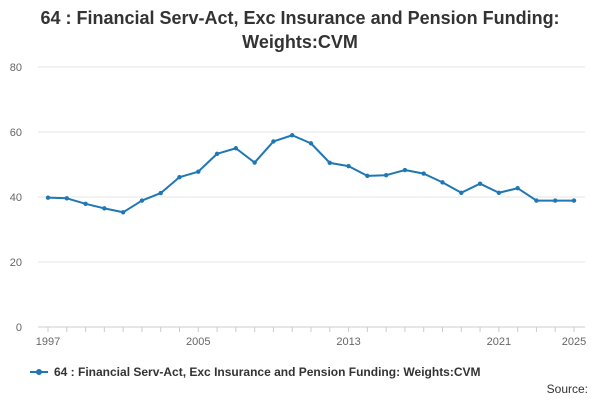 This screenshot has height=400, width=600. I want to click on legend-line-marker-icon, so click(39, 372).